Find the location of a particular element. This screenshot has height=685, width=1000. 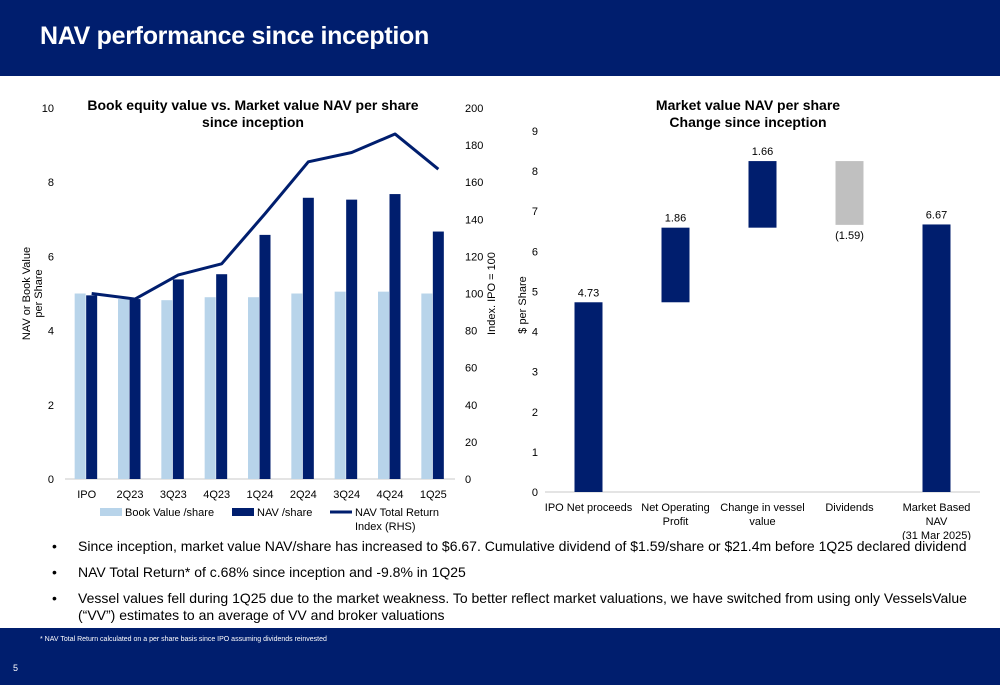

x-tick-label: 1Q25 is located at coordinates (433, 495).